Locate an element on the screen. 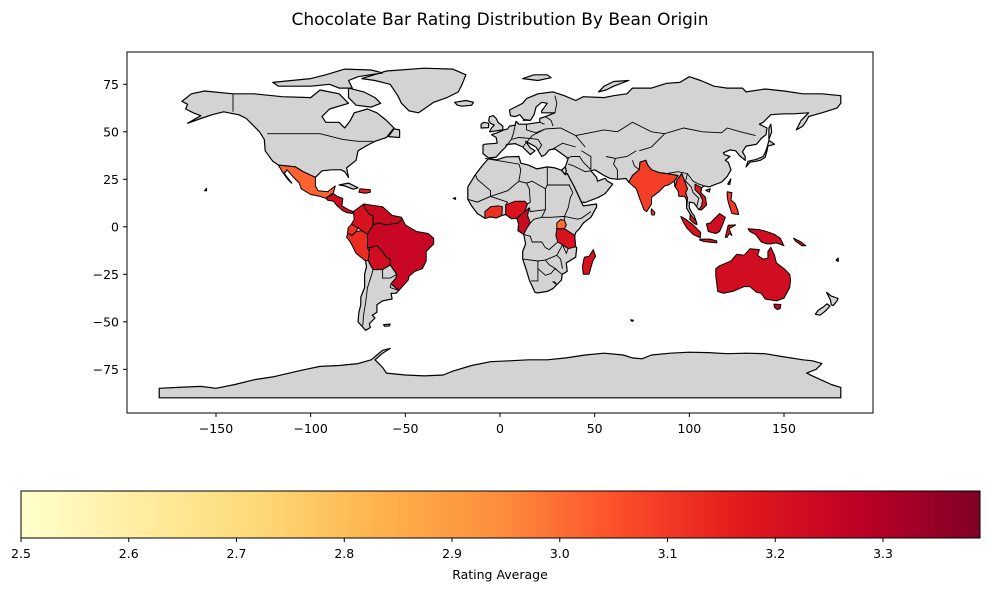 Image resolution: width=989 pixels, height=595 pixels. region-australia is located at coordinates (753, 274).